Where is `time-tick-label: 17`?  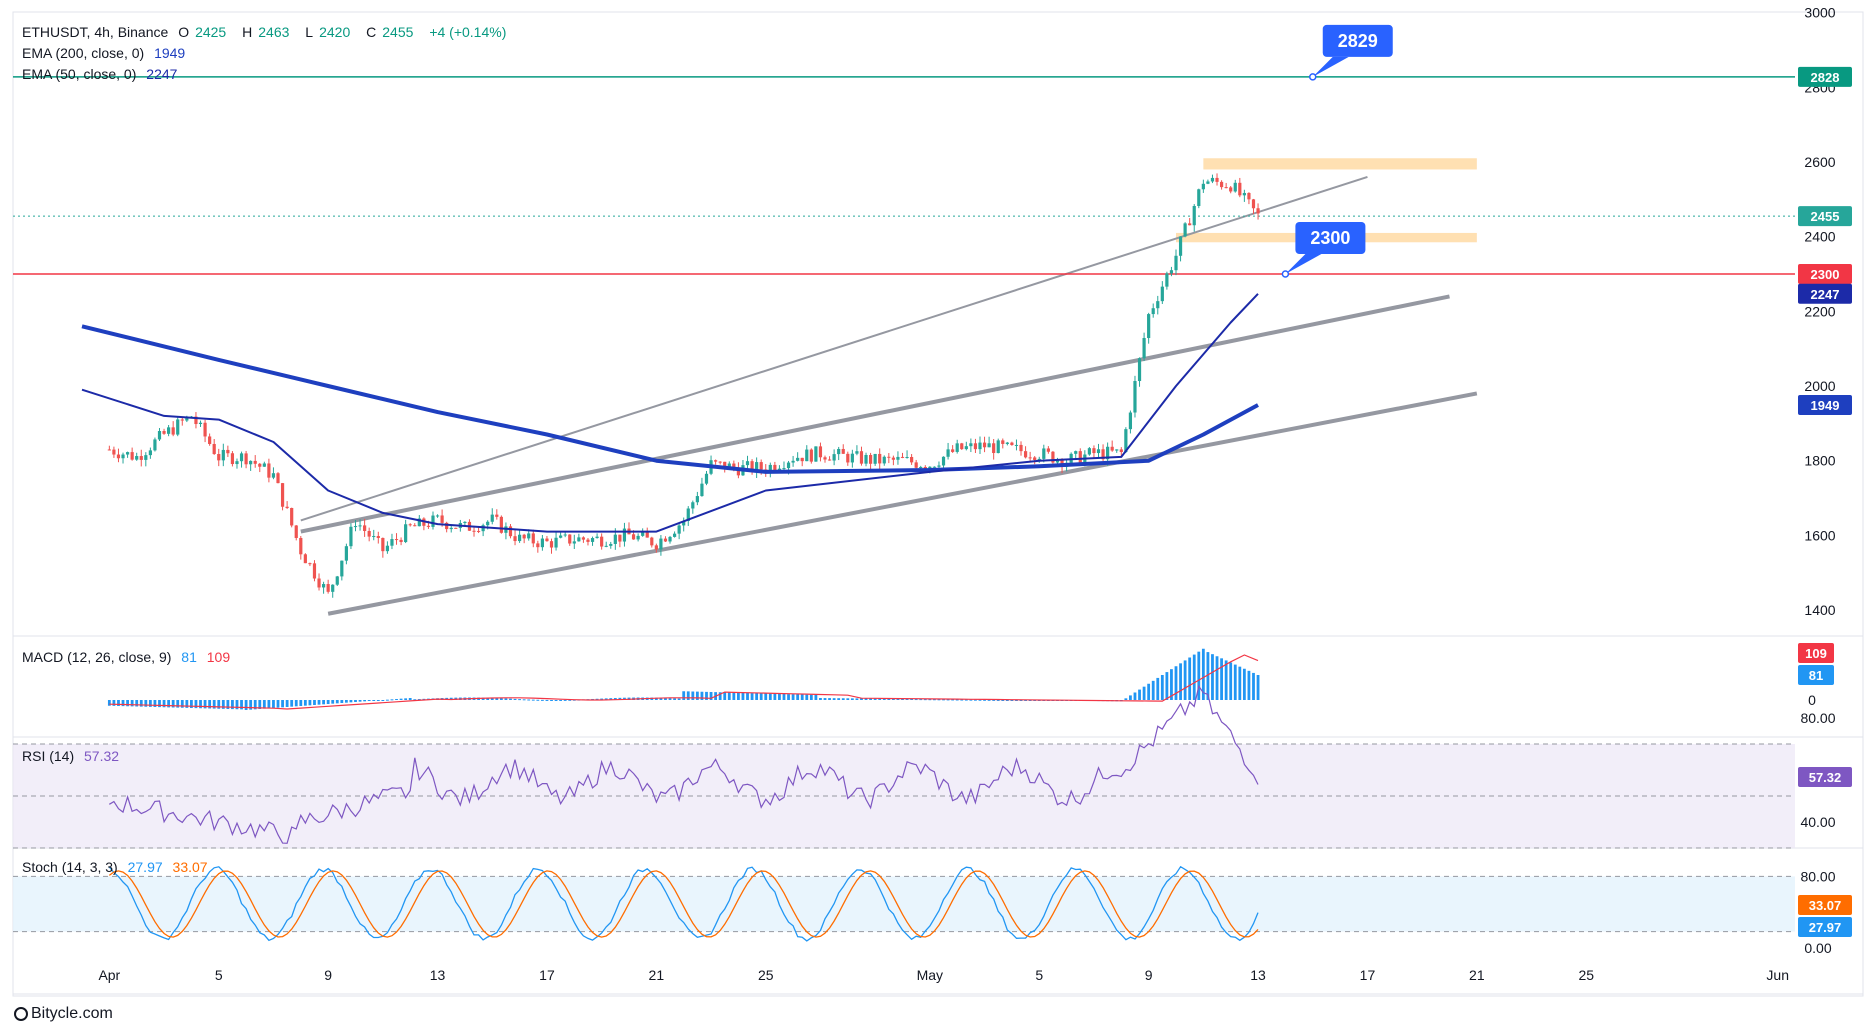 time-tick-label: 17 is located at coordinates (1368, 975).